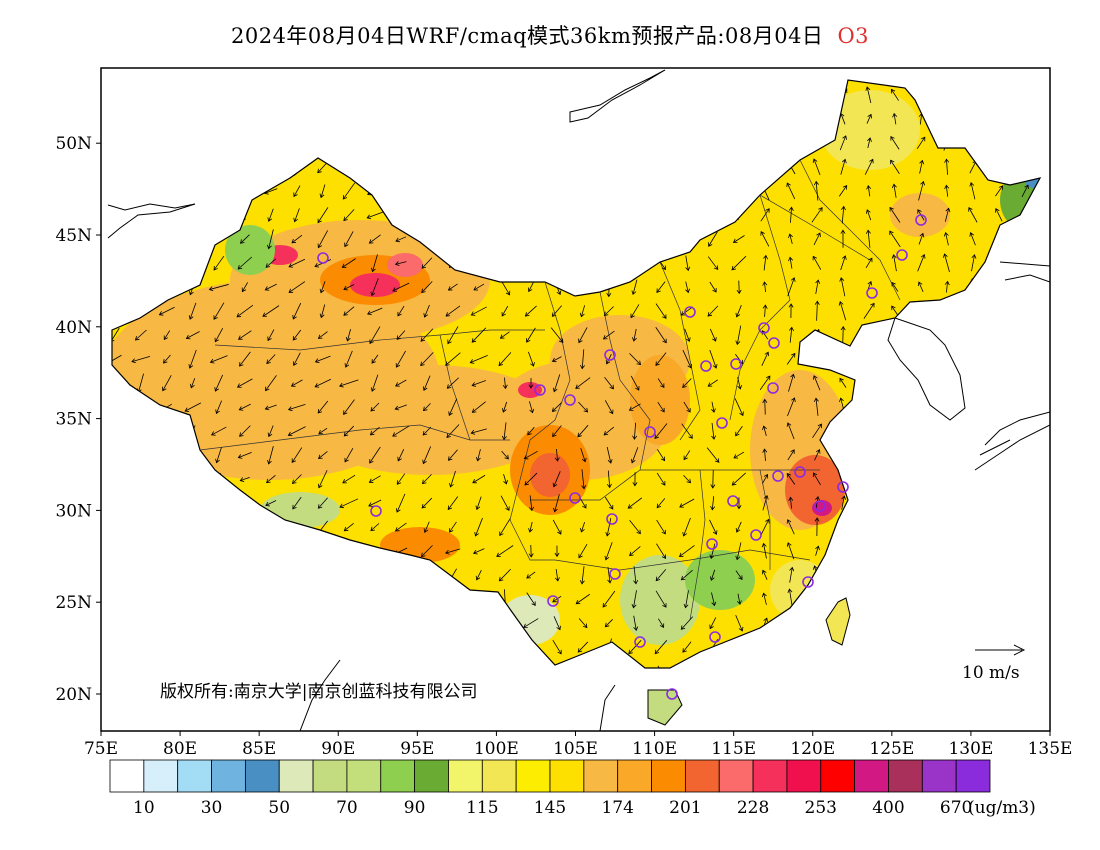  I want to click on colorbar-label: 50, so click(279, 808).